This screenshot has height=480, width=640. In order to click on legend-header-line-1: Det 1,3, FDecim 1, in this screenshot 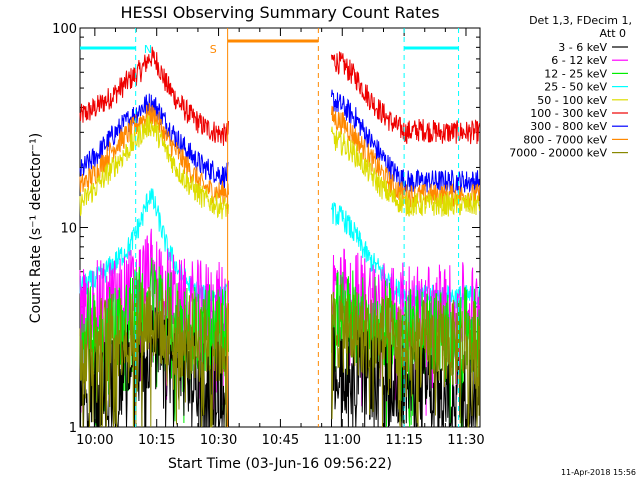, I will do `click(580, 20)`.